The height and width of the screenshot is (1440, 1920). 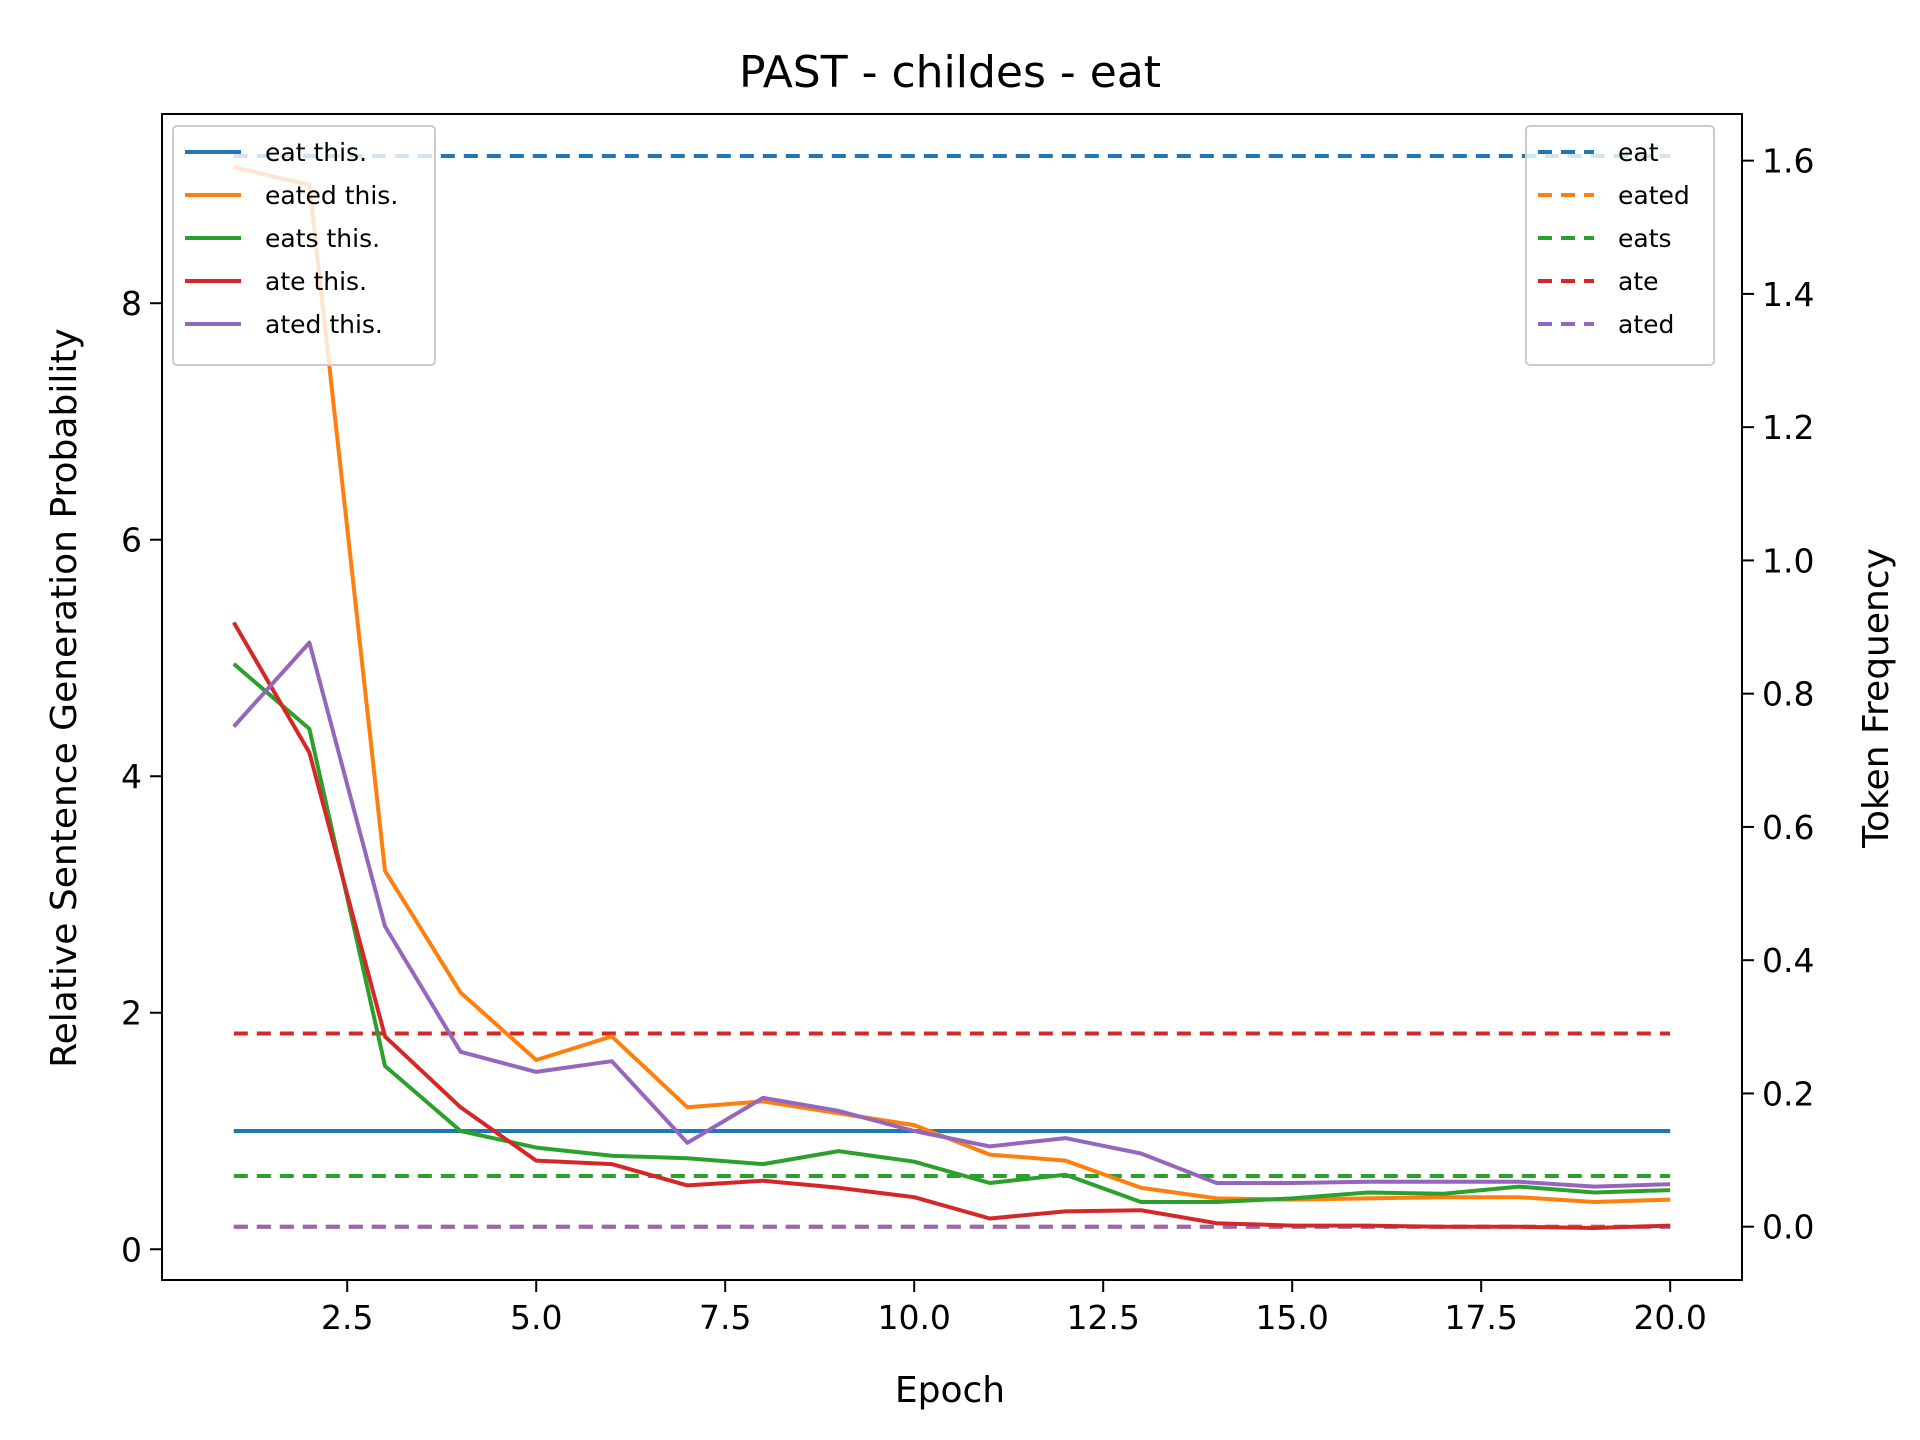 I want to click on y2-tick-label: 1.0, so click(x=1788, y=560).